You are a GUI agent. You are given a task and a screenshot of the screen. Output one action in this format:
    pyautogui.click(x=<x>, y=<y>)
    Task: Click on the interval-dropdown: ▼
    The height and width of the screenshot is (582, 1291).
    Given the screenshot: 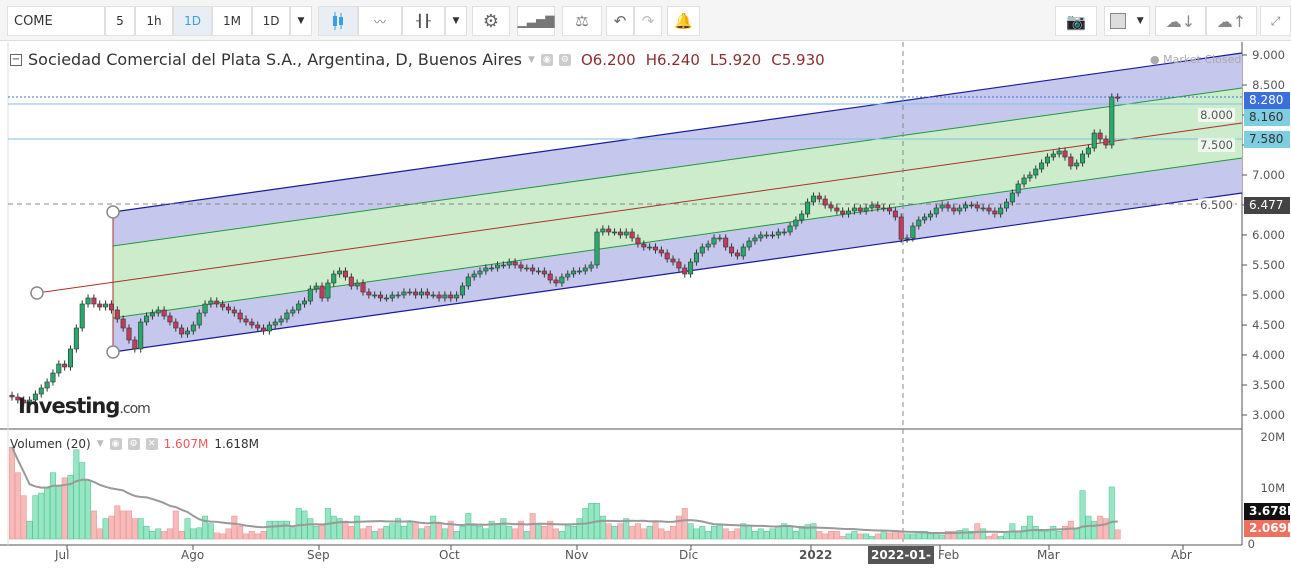 What is the action you would take?
    pyautogui.click(x=301, y=21)
    